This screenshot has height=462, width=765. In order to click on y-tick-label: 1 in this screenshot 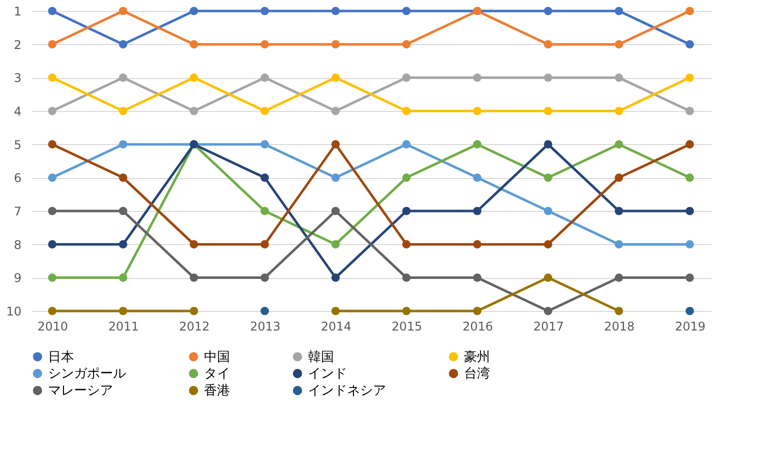, I will do `click(18, 11)`.